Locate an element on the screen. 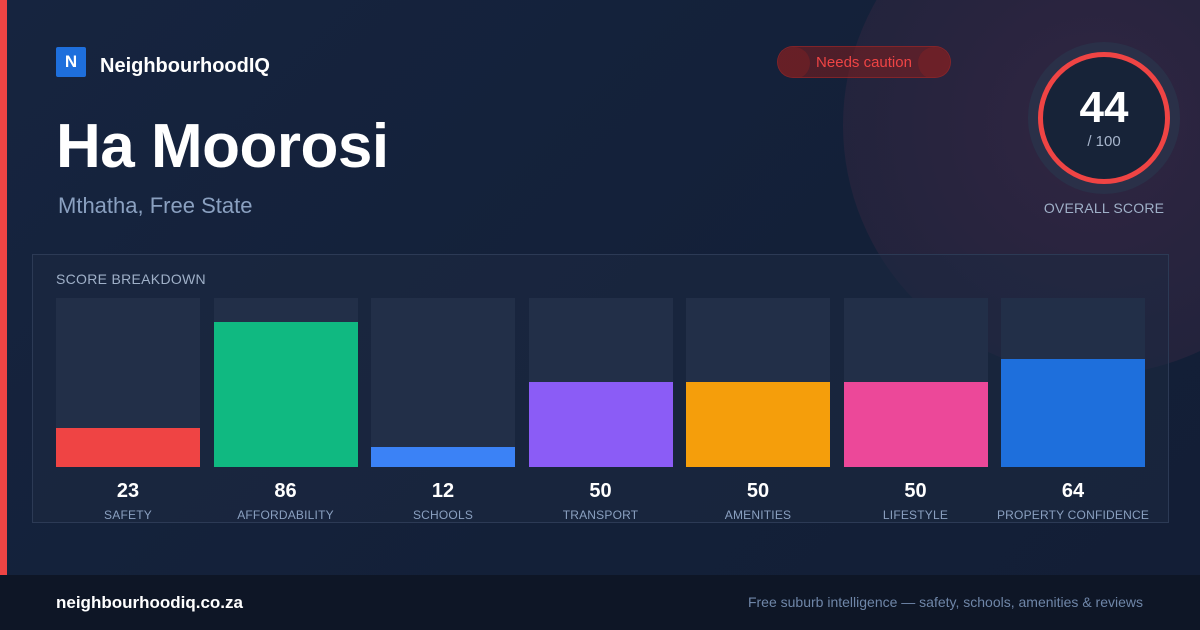 Image resolution: width=1200 pixels, height=630 pixels. score-breakdown-title: SCORE BREAKDOWN is located at coordinates (131, 279).